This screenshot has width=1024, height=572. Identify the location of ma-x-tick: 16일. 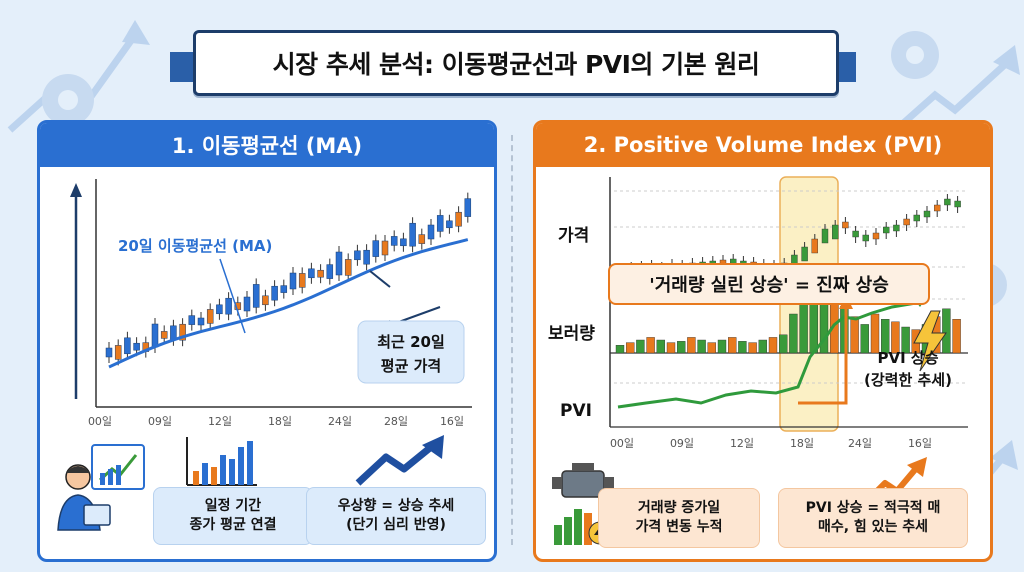
(452, 420).